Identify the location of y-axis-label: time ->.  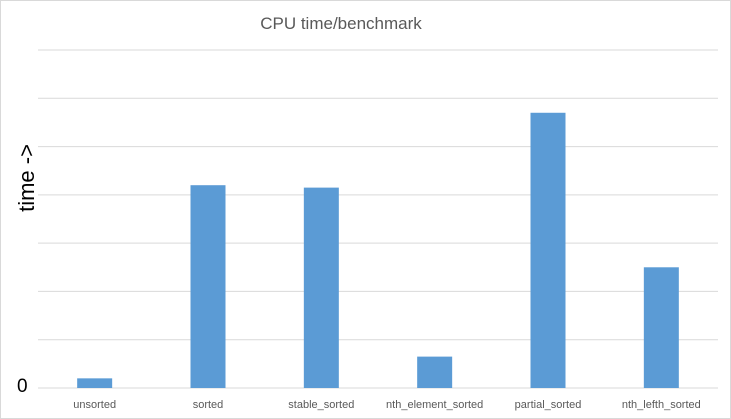
(26, 178).